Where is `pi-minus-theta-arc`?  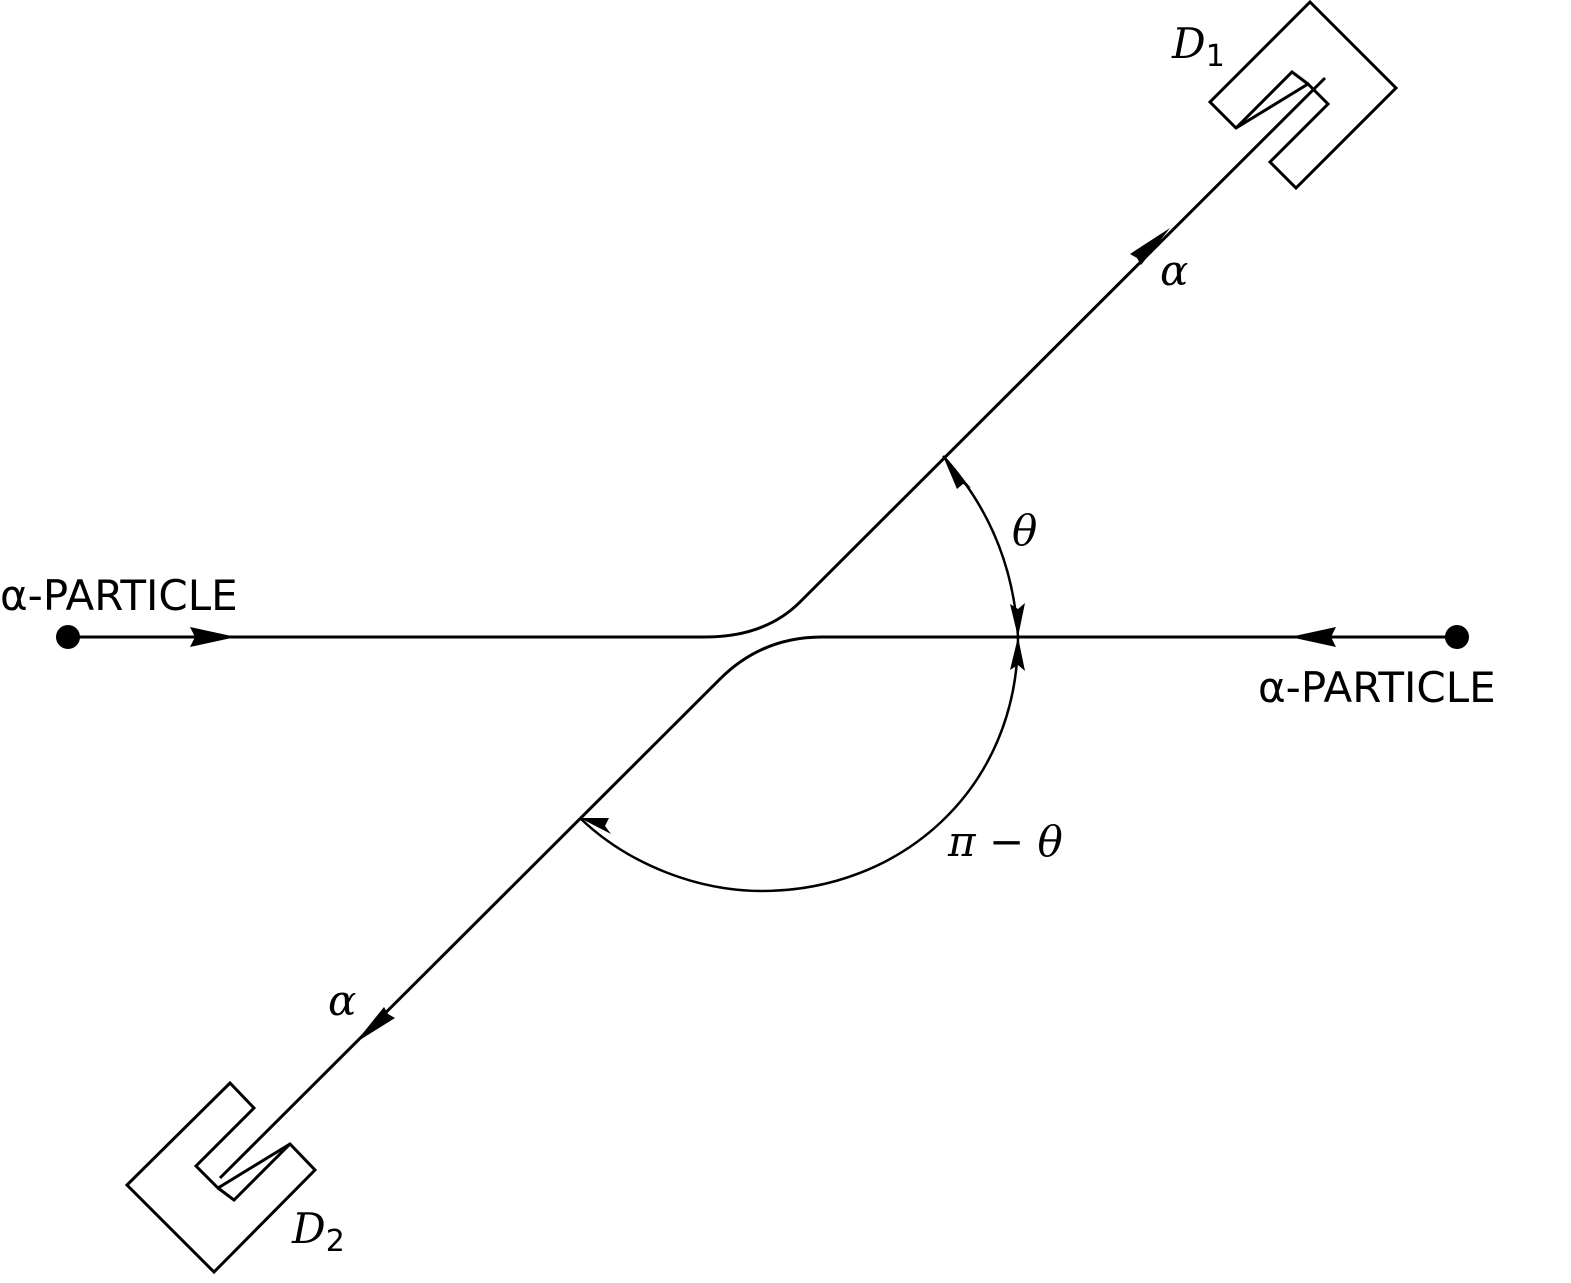 pi-minus-theta-arc is located at coordinates (799, 764).